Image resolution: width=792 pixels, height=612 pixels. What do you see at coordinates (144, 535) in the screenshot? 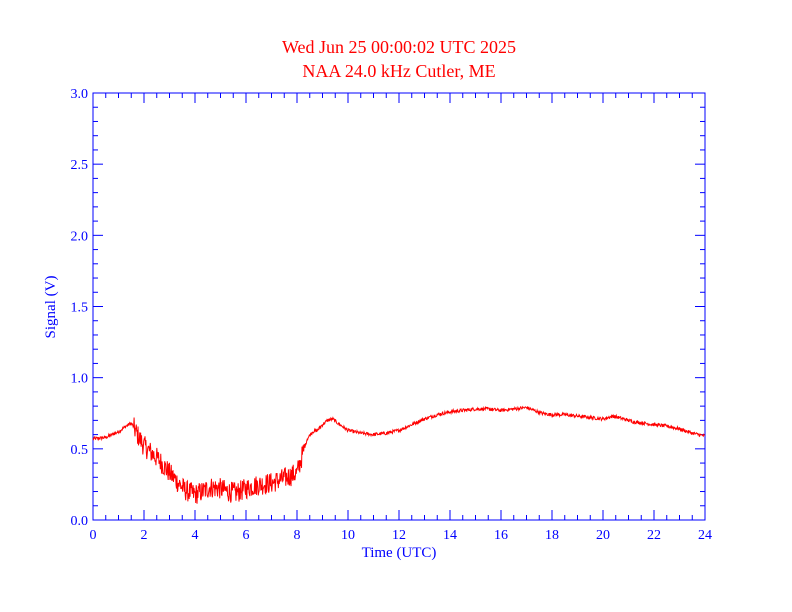
I see `x-tick-label: 2` at bounding box center [144, 535].